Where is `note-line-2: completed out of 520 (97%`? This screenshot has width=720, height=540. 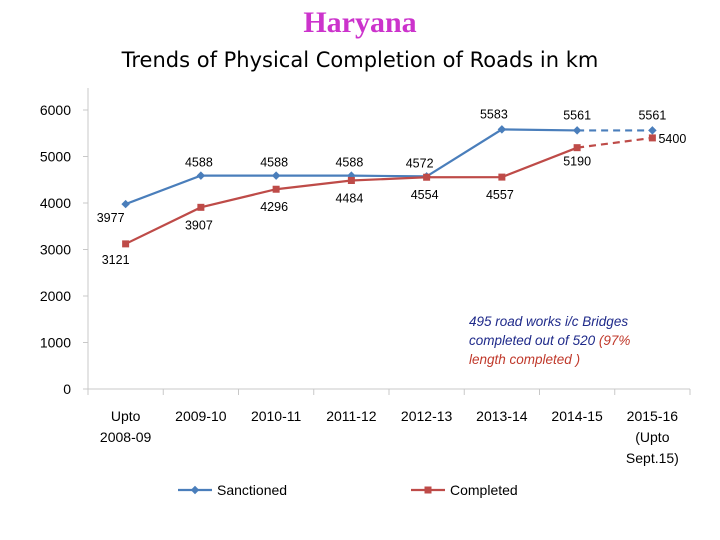 note-line-2: completed out of 520 (97% is located at coordinates (576, 340).